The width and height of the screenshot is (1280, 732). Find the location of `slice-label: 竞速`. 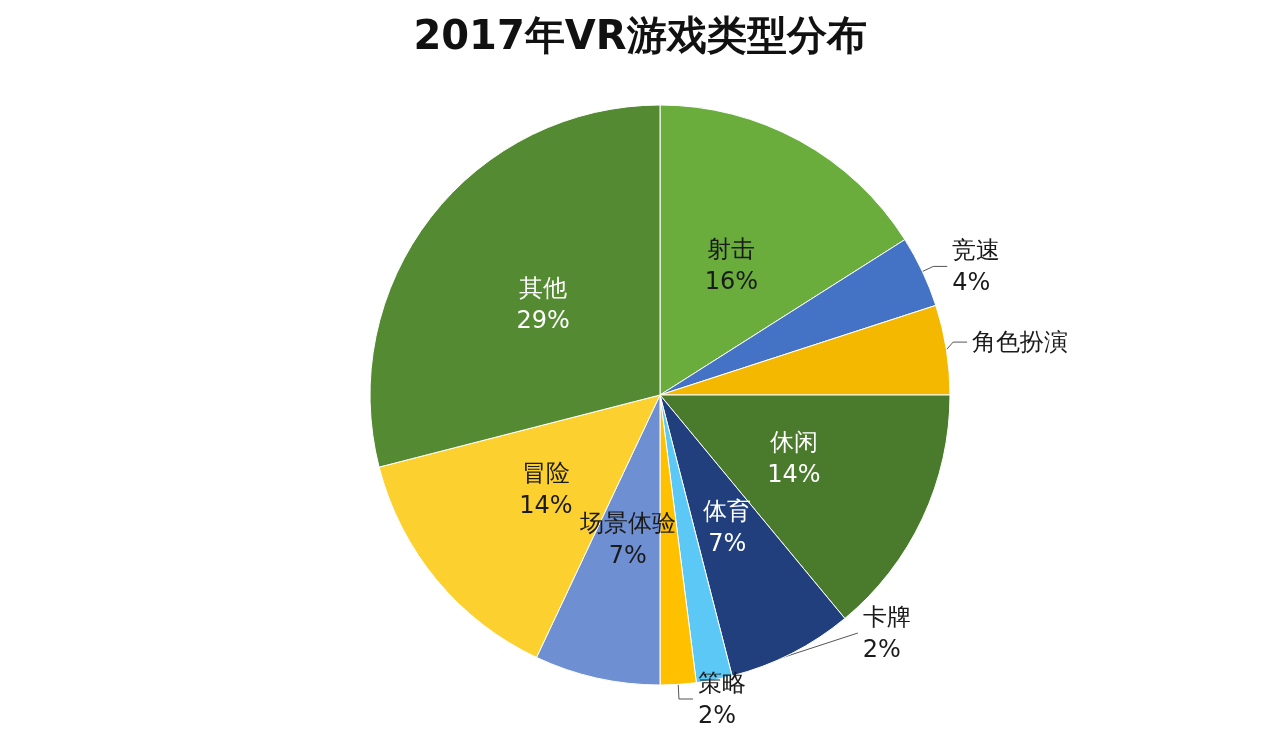

slice-label: 竞速 is located at coordinates (976, 250).